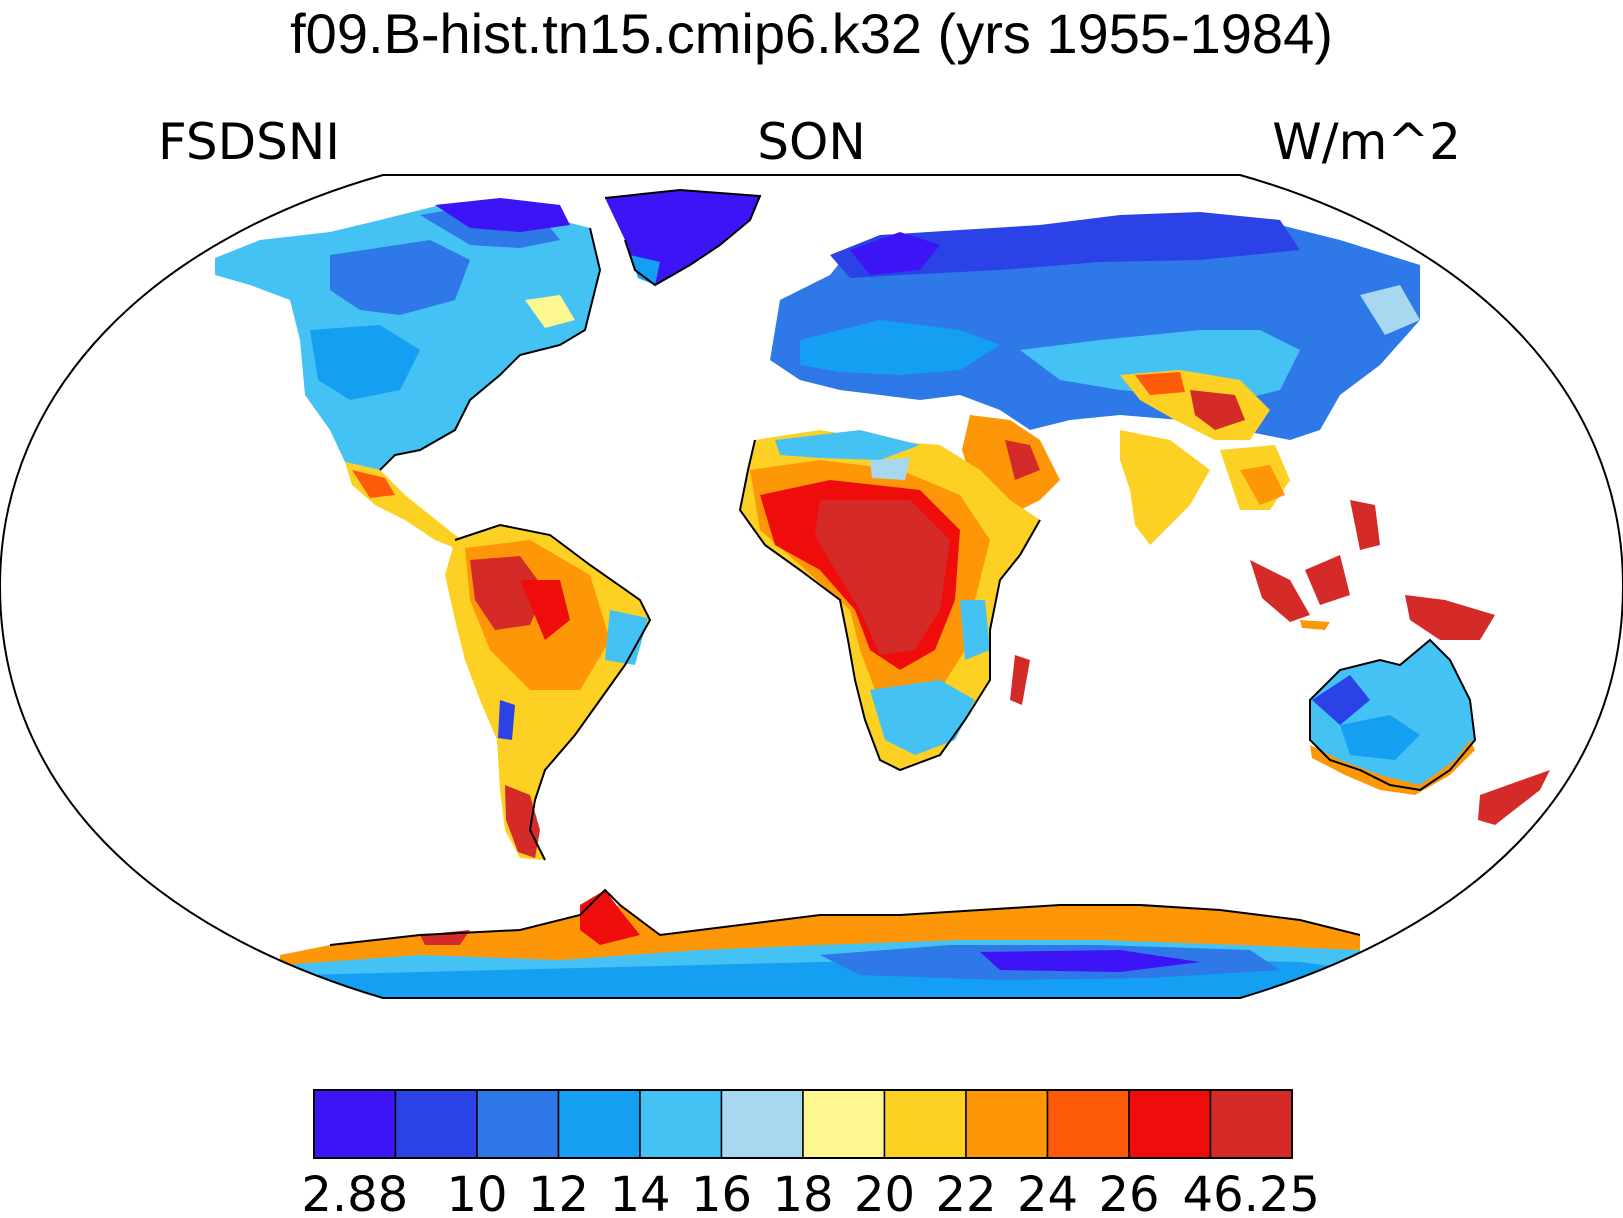 The image size is (1623, 1218). What do you see at coordinates (811, 142) in the screenshot?
I see `season-label: SON` at bounding box center [811, 142].